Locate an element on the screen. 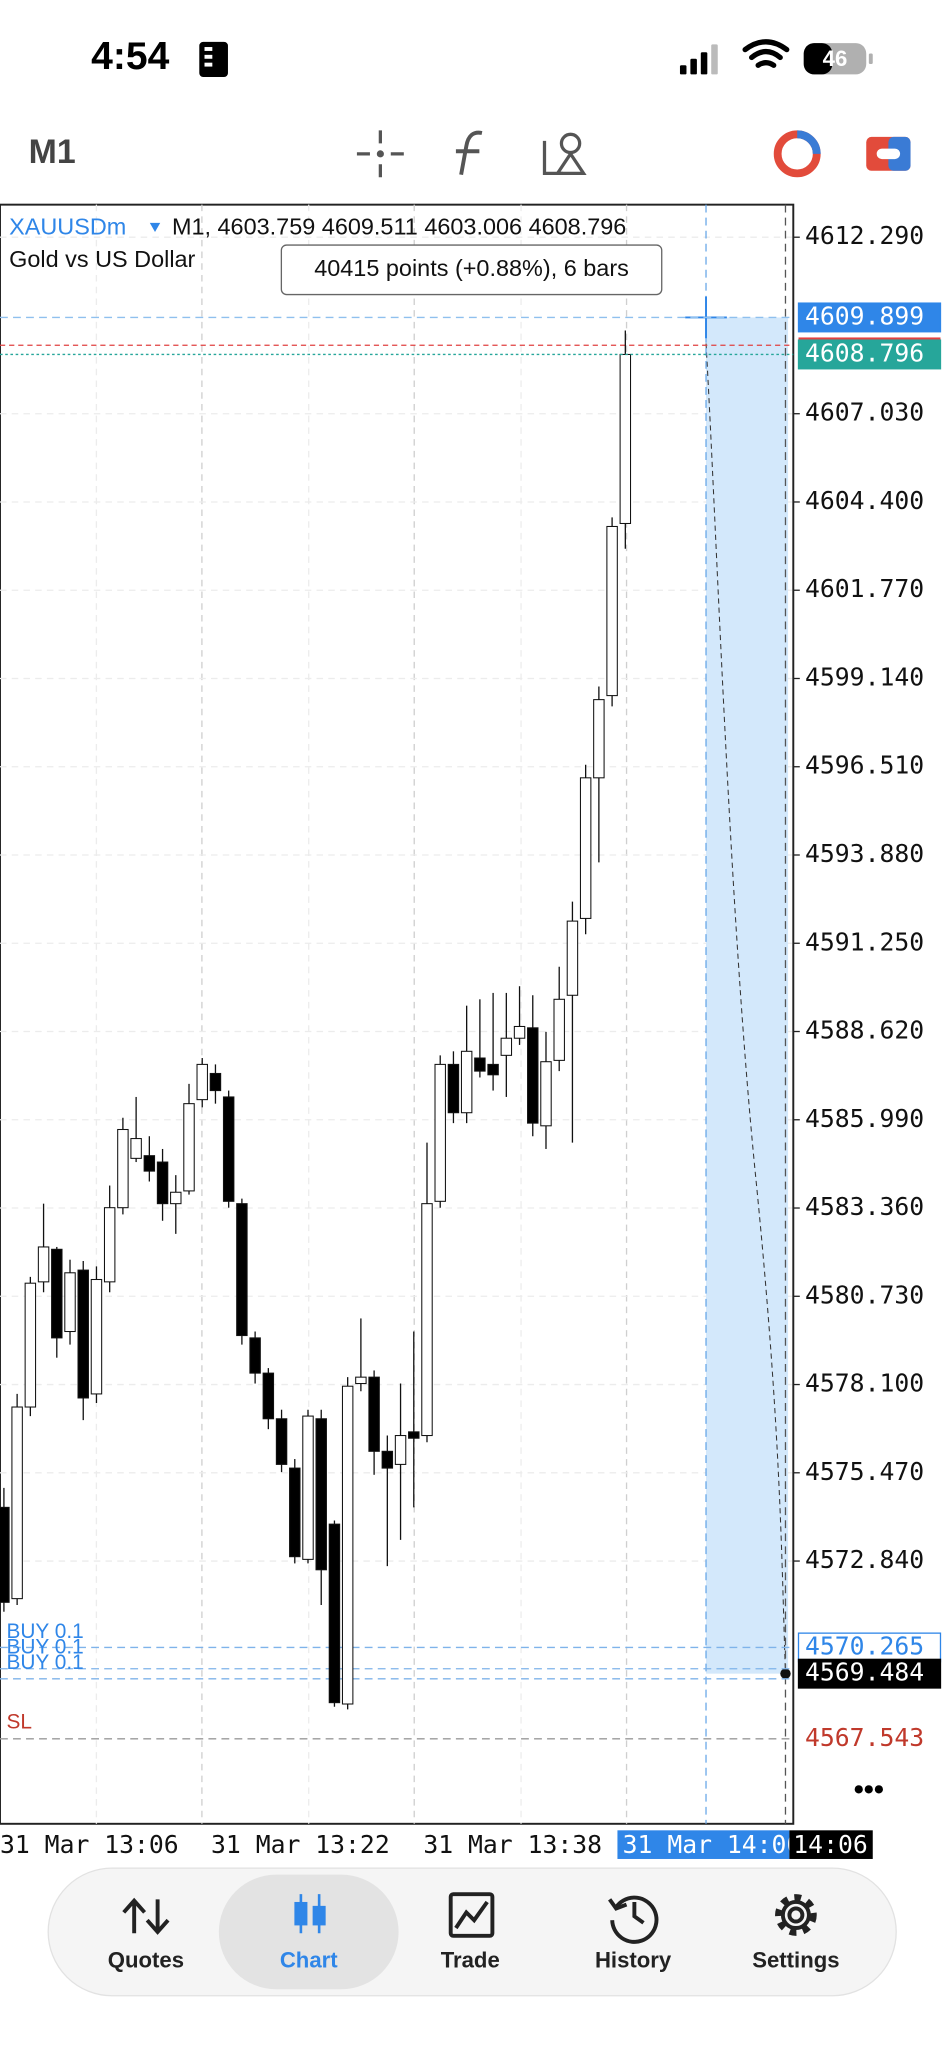 This screenshot has height=2048, width=947. settings-icon is located at coordinates (796, 1915).